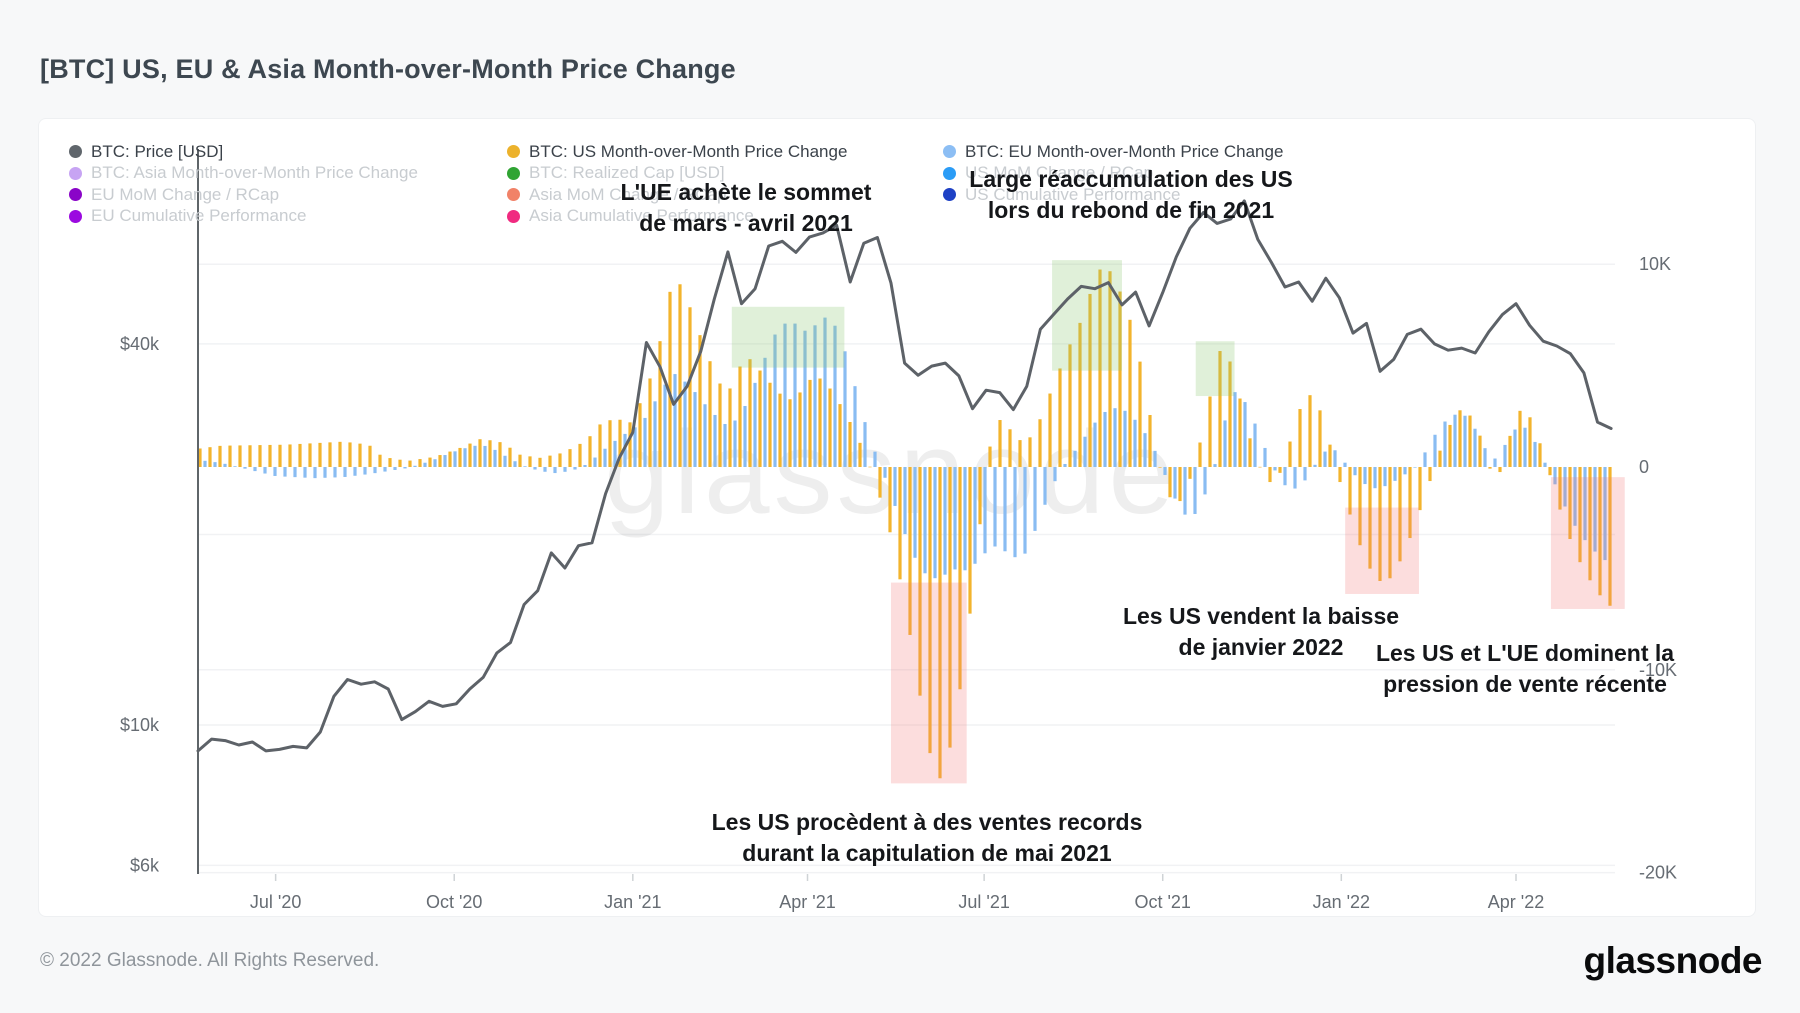 The image size is (1800, 1013). I want to click on legend-item: BTC: Realized Cap [USD], so click(677, 174).